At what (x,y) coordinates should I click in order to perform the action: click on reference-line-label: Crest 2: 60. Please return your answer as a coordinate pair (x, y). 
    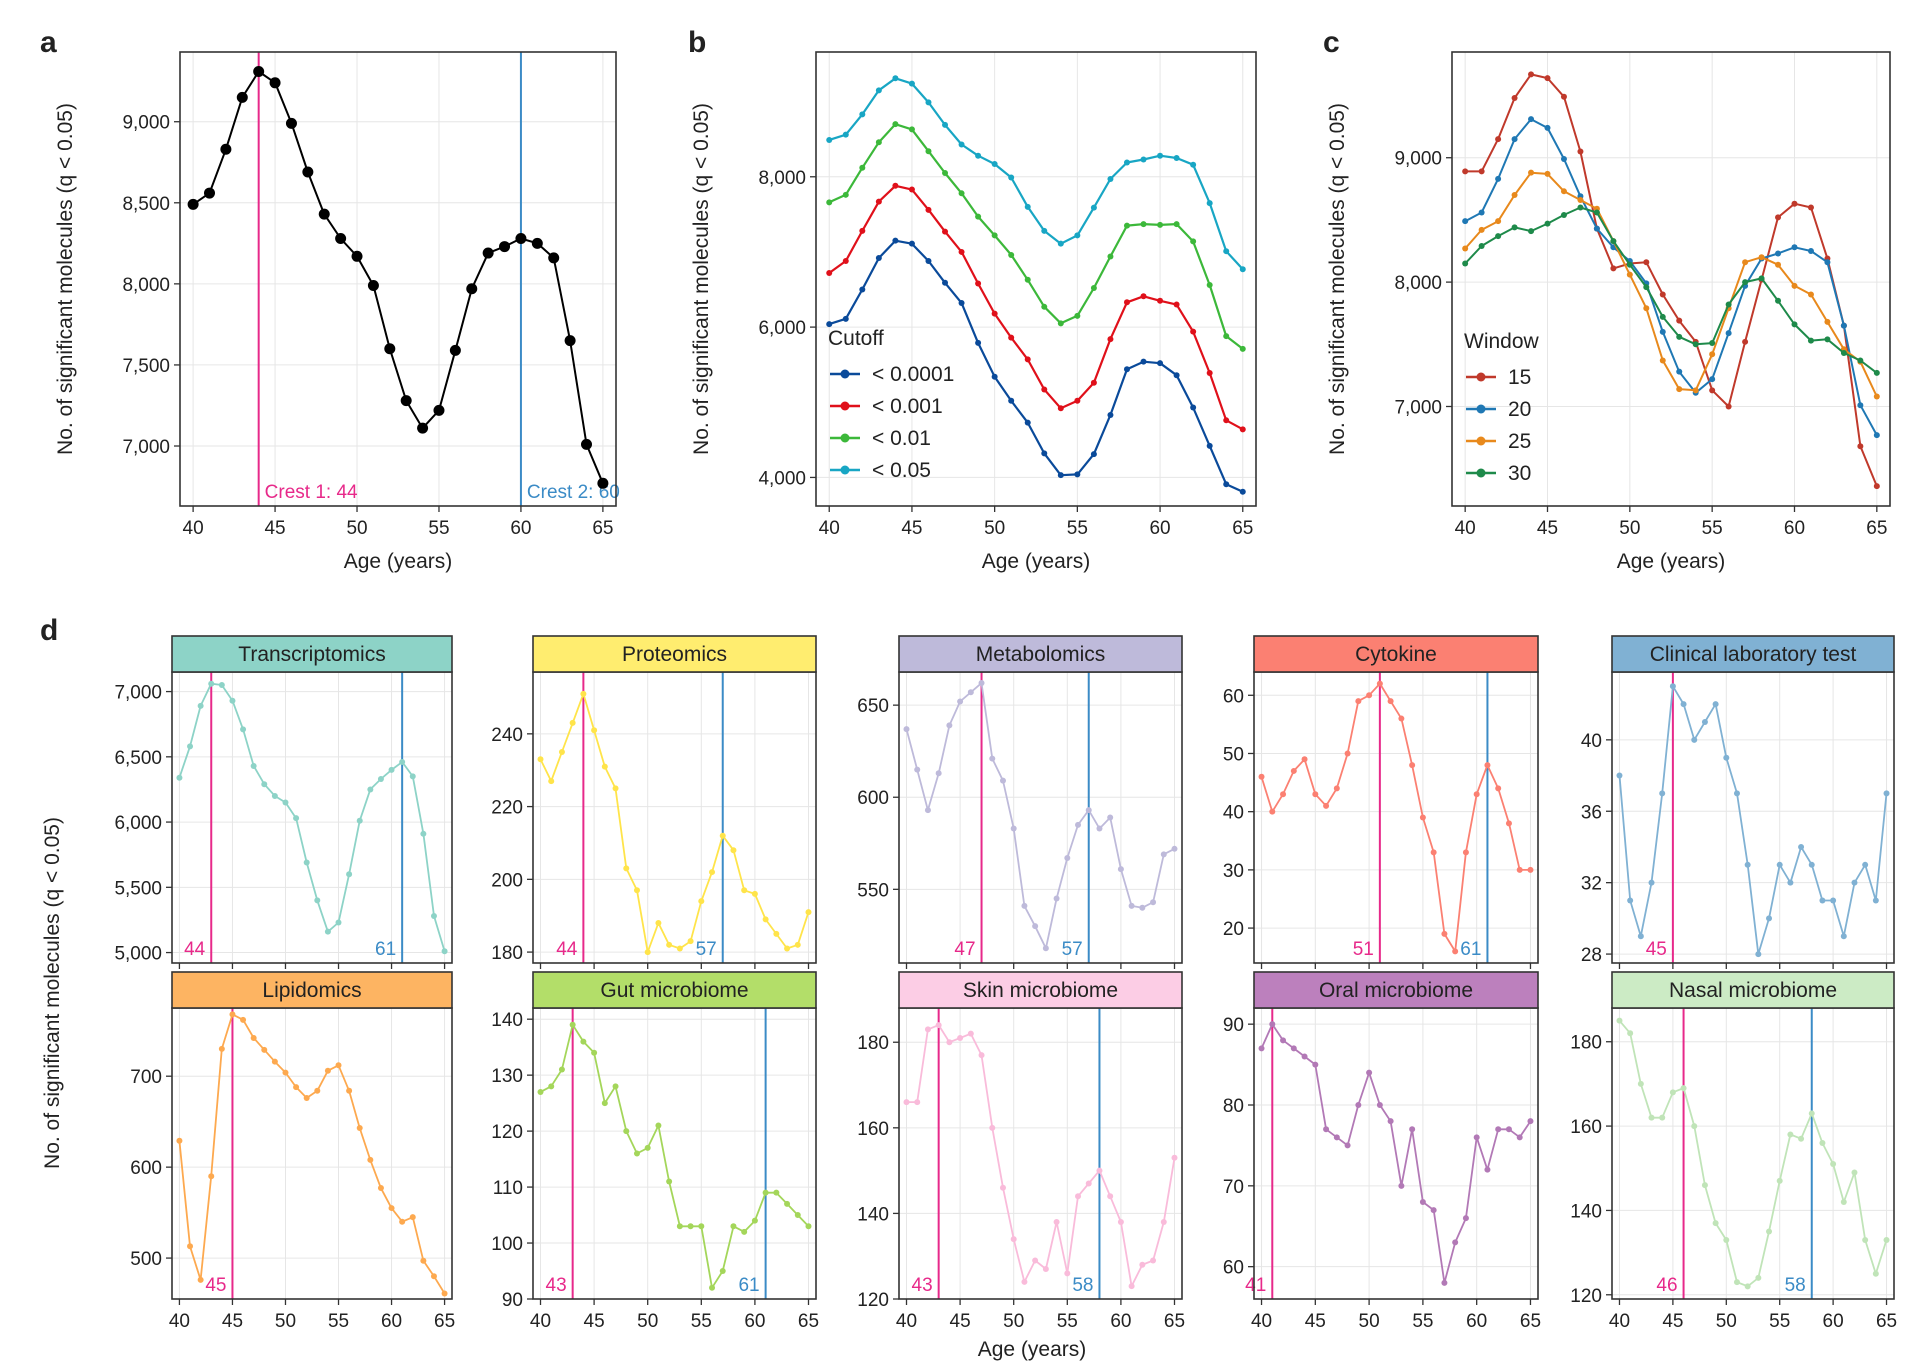
    Looking at the image, I should click on (573, 492).